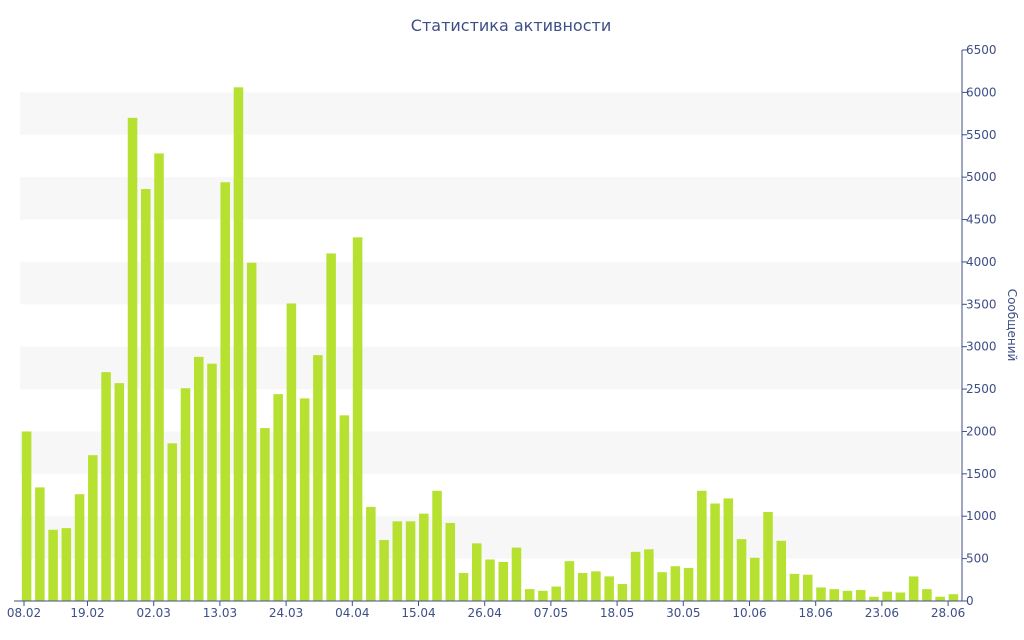 The height and width of the screenshot is (640, 1024). I want to click on x-tick-label: 07.05, so click(551, 613).